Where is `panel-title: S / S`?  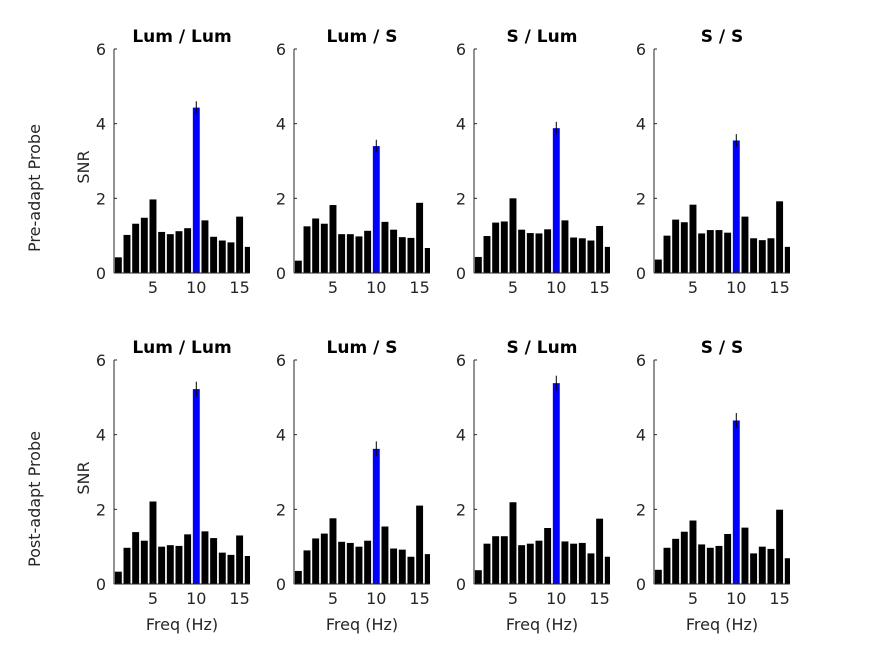 panel-title: S / S is located at coordinates (722, 37).